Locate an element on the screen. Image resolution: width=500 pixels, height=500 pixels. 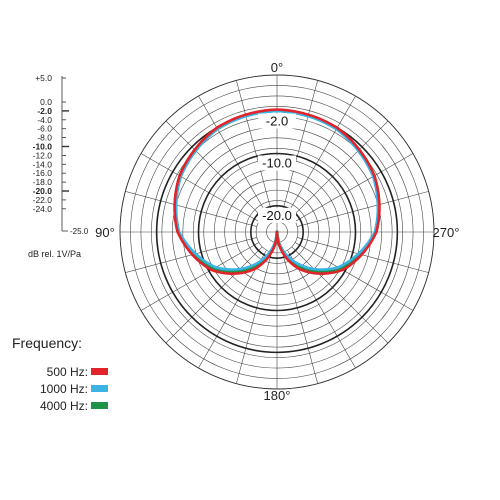
series-line-500hz is located at coordinates (277, 191).